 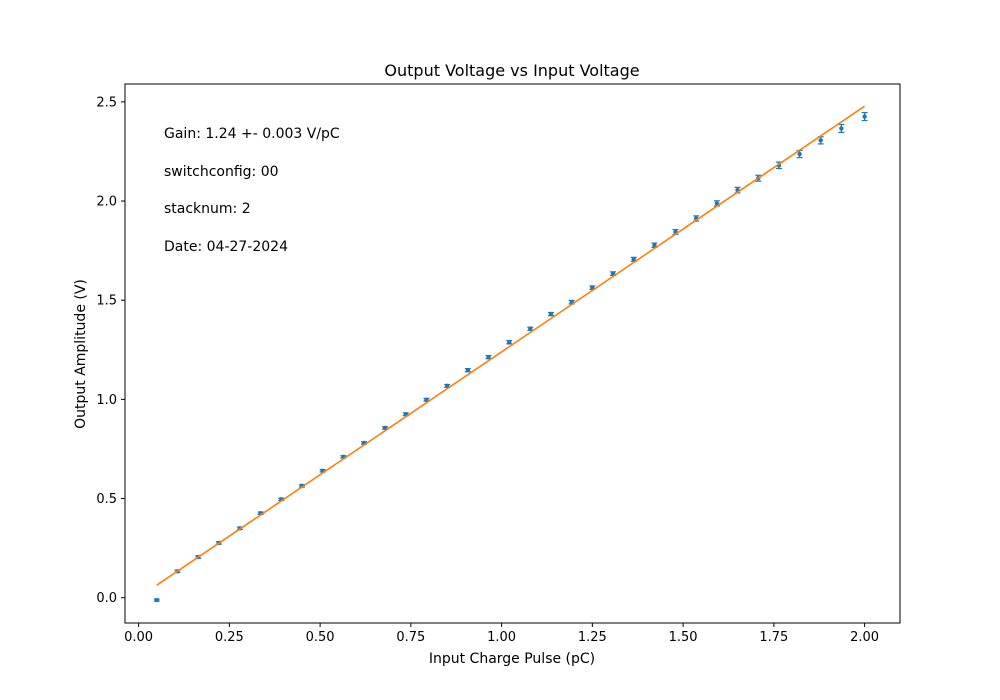 What do you see at coordinates (512, 659) in the screenshot?
I see `x-axis-label: Input Charge Pulse (pC)` at bounding box center [512, 659].